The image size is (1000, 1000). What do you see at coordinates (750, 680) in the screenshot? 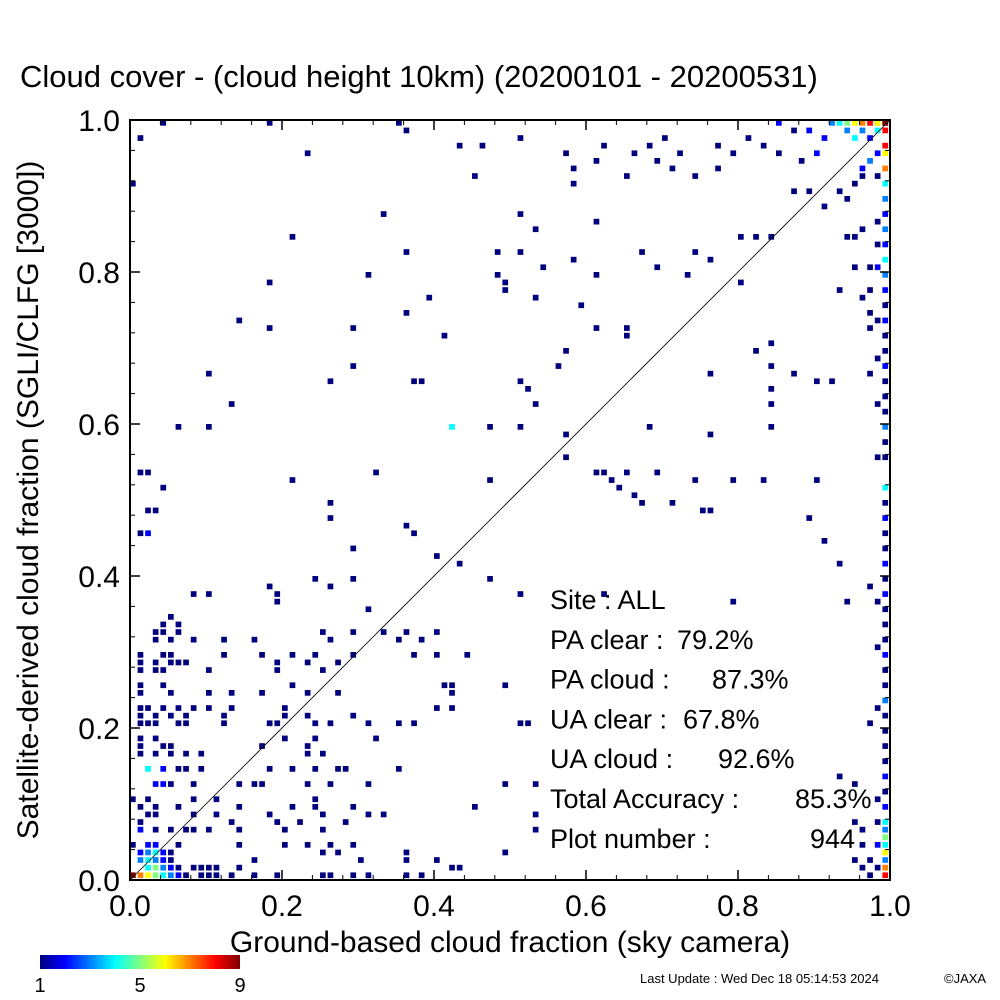
I see `stat-value: 87.3%` at bounding box center [750, 680].